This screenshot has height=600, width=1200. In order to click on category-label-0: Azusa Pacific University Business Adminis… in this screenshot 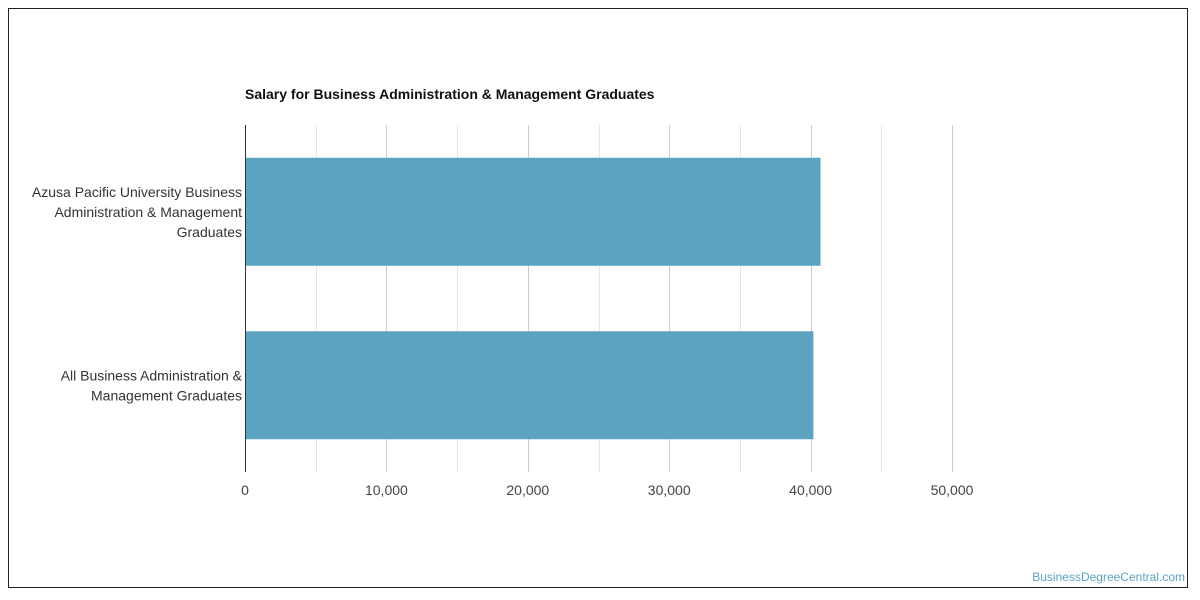, I will do `click(137, 212)`.